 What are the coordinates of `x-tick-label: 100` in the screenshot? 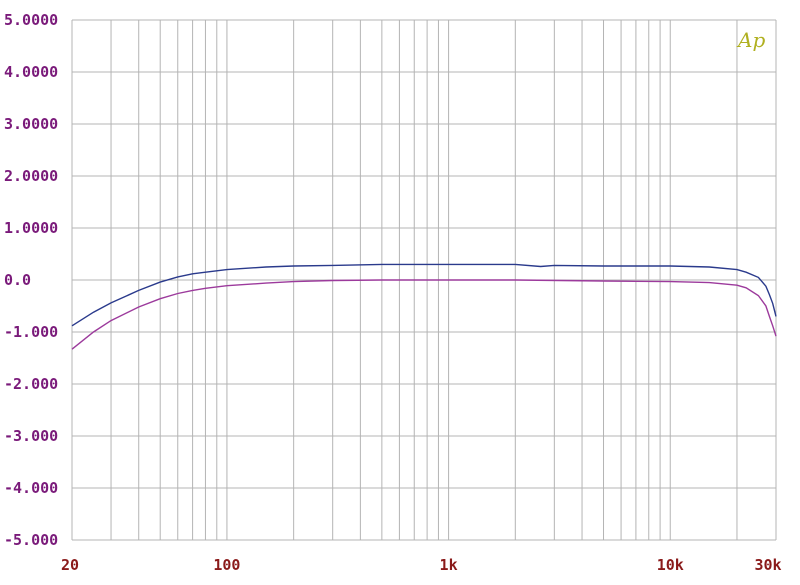 It's located at (226, 565).